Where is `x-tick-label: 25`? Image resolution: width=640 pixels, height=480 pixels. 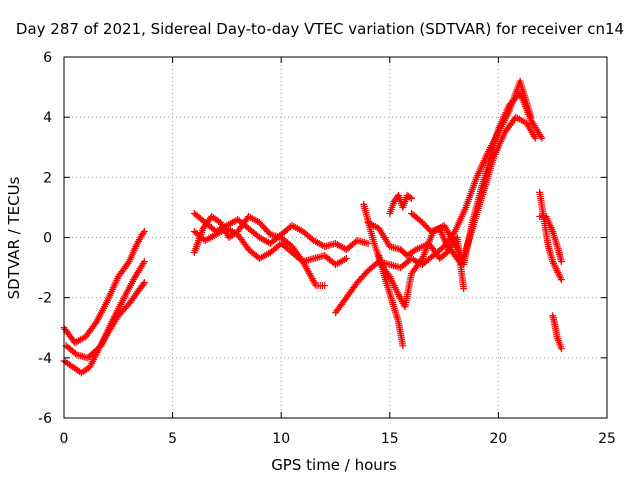
x-tick-label: 25 is located at coordinates (607, 439).